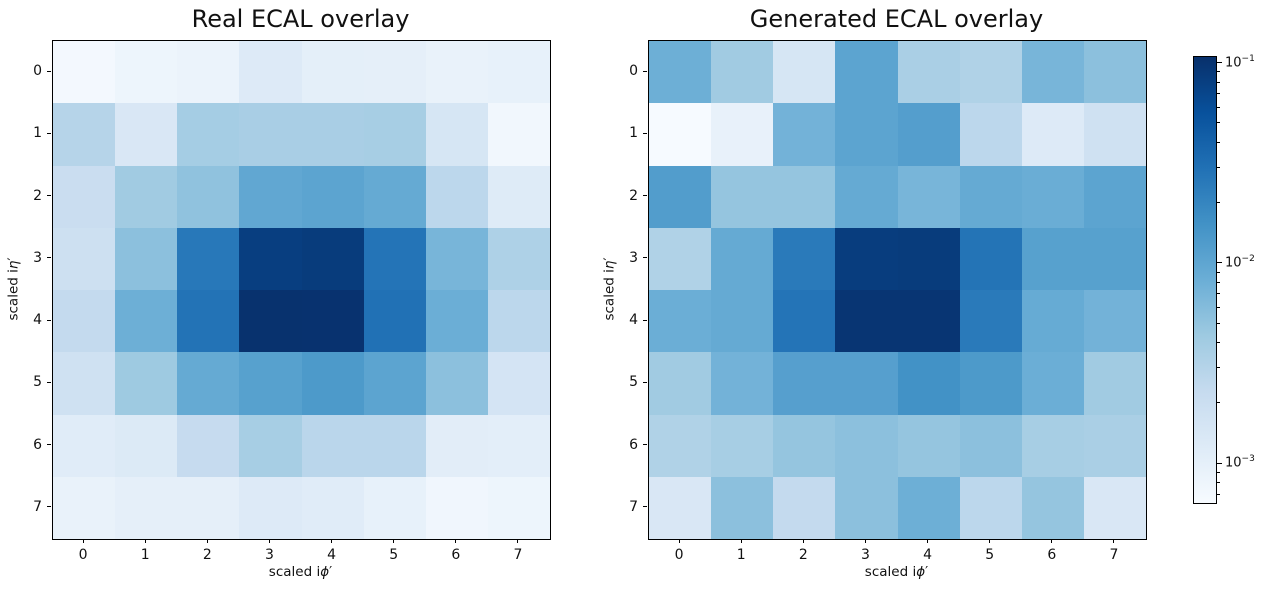 The image size is (1267, 594). Describe the element at coordinates (633, 320) in the screenshot. I see `y-tick-label: 4` at that location.